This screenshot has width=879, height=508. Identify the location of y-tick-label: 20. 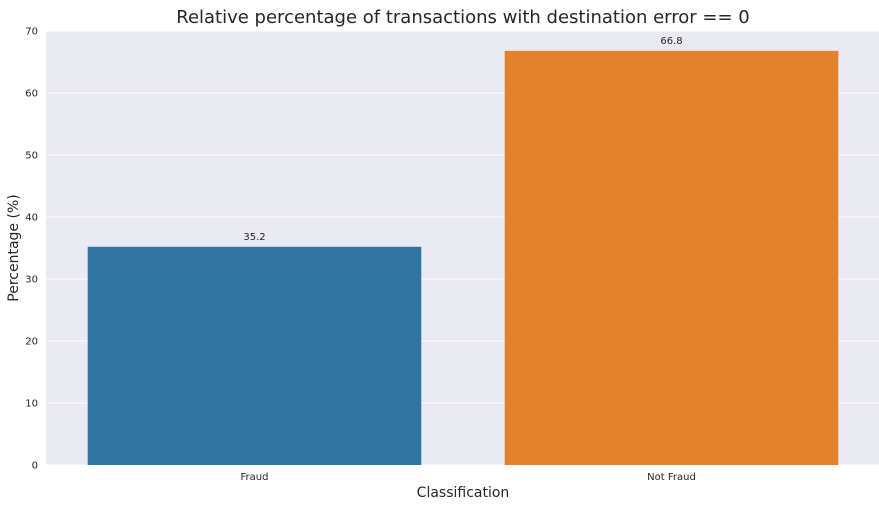
(31, 342).